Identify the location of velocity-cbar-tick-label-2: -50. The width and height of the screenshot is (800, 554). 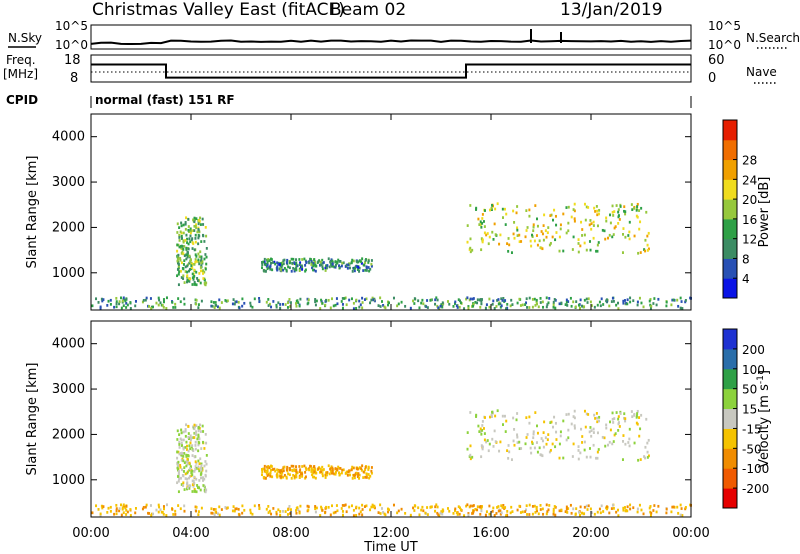
(752, 449).